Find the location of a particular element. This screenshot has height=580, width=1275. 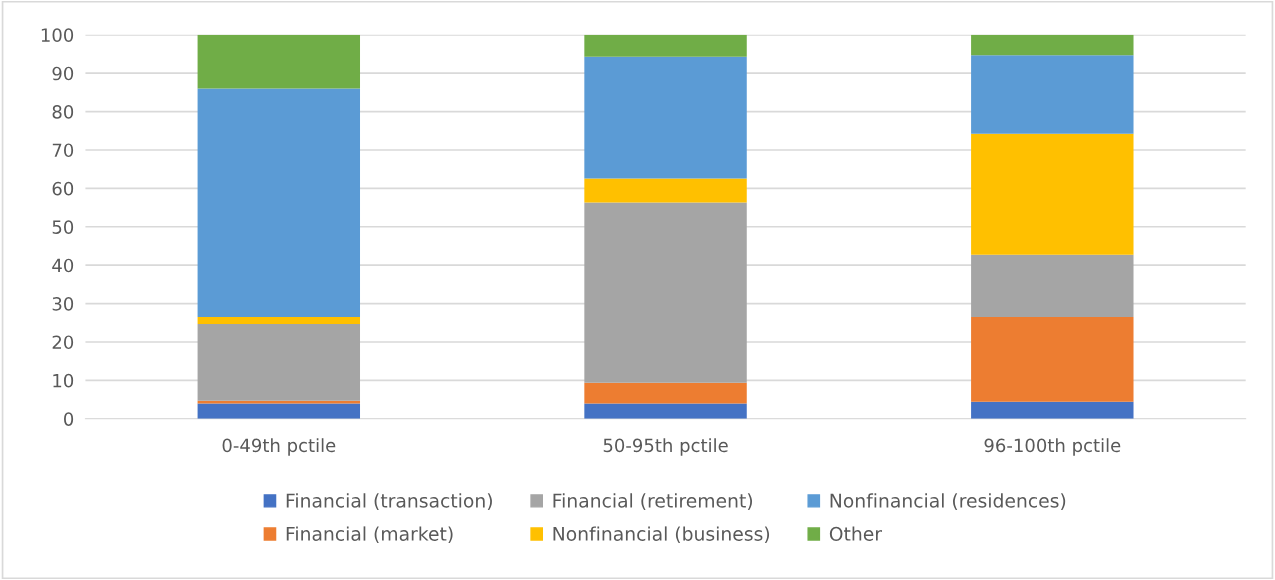

y-tick-label: 100 is located at coordinates (57, 35).